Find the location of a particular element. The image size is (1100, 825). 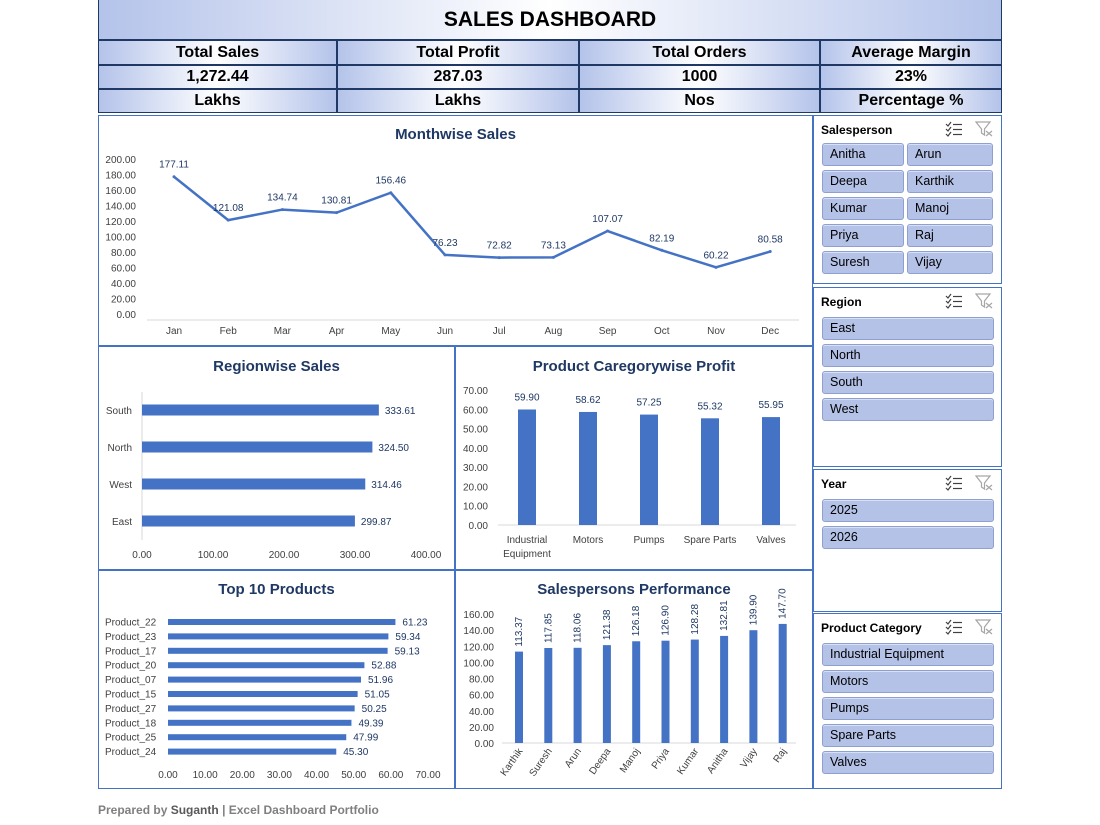

x-tick-label: Apr is located at coordinates (337, 331).